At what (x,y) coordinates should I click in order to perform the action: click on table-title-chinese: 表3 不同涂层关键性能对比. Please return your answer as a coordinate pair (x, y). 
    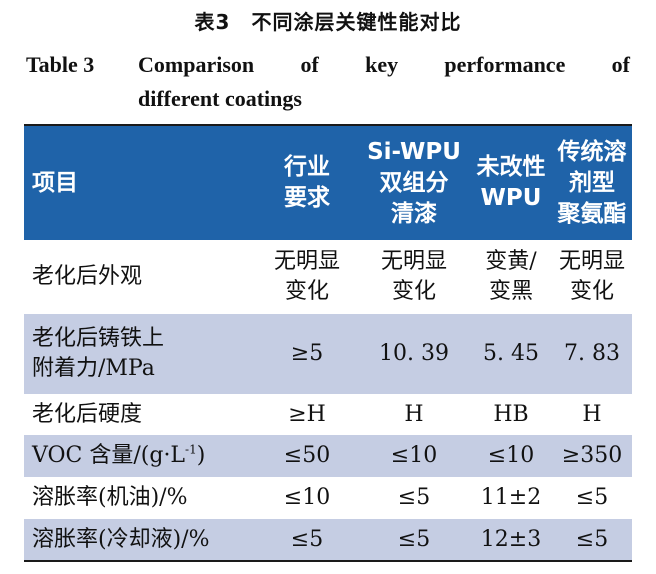
    Looking at the image, I should click on (328, 22).